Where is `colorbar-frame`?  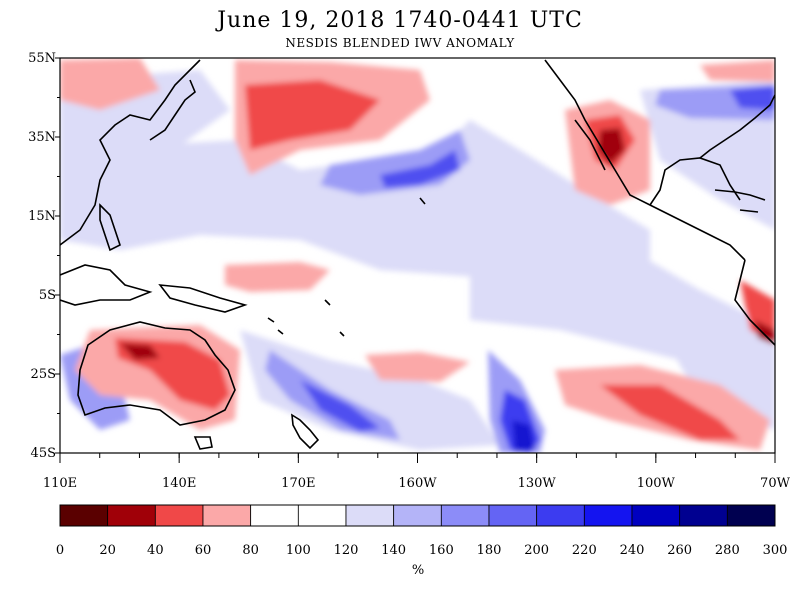 colorbar-frame is located at coordinates (417, 515).